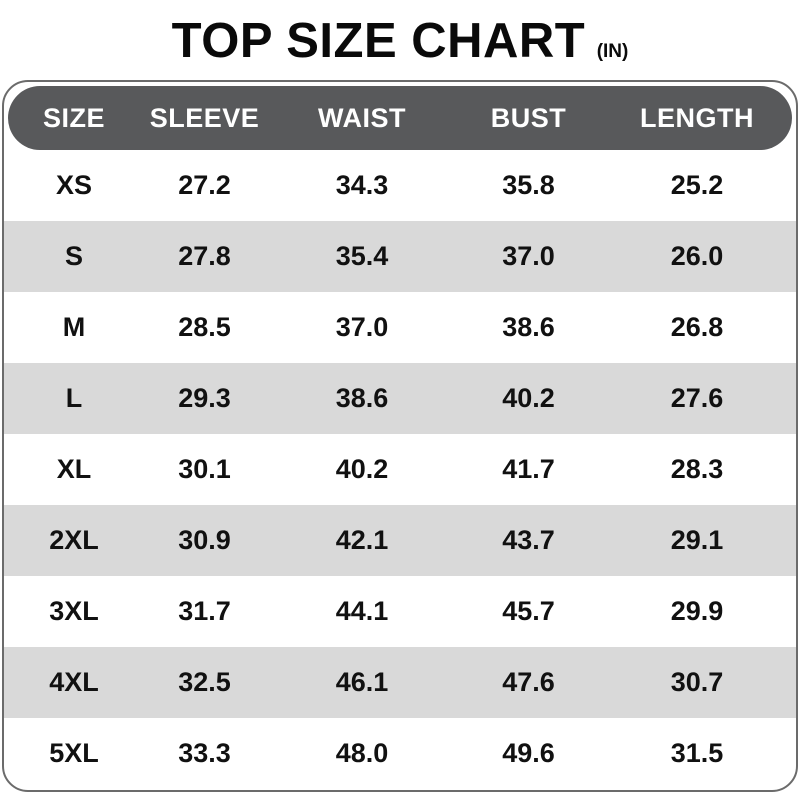  Describe the element at coordinates (73, 117) in the screenshot. I see `header-cell-size: SIZE` at that location.